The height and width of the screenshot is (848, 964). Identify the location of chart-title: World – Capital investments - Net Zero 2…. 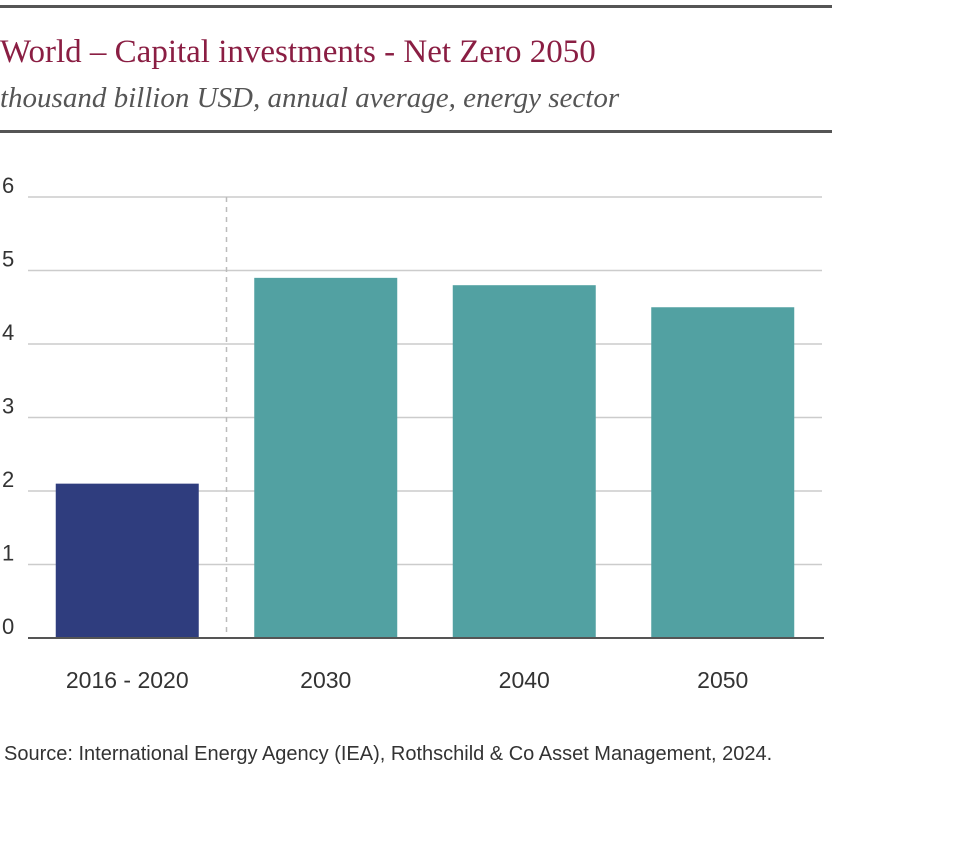
(298, 52).